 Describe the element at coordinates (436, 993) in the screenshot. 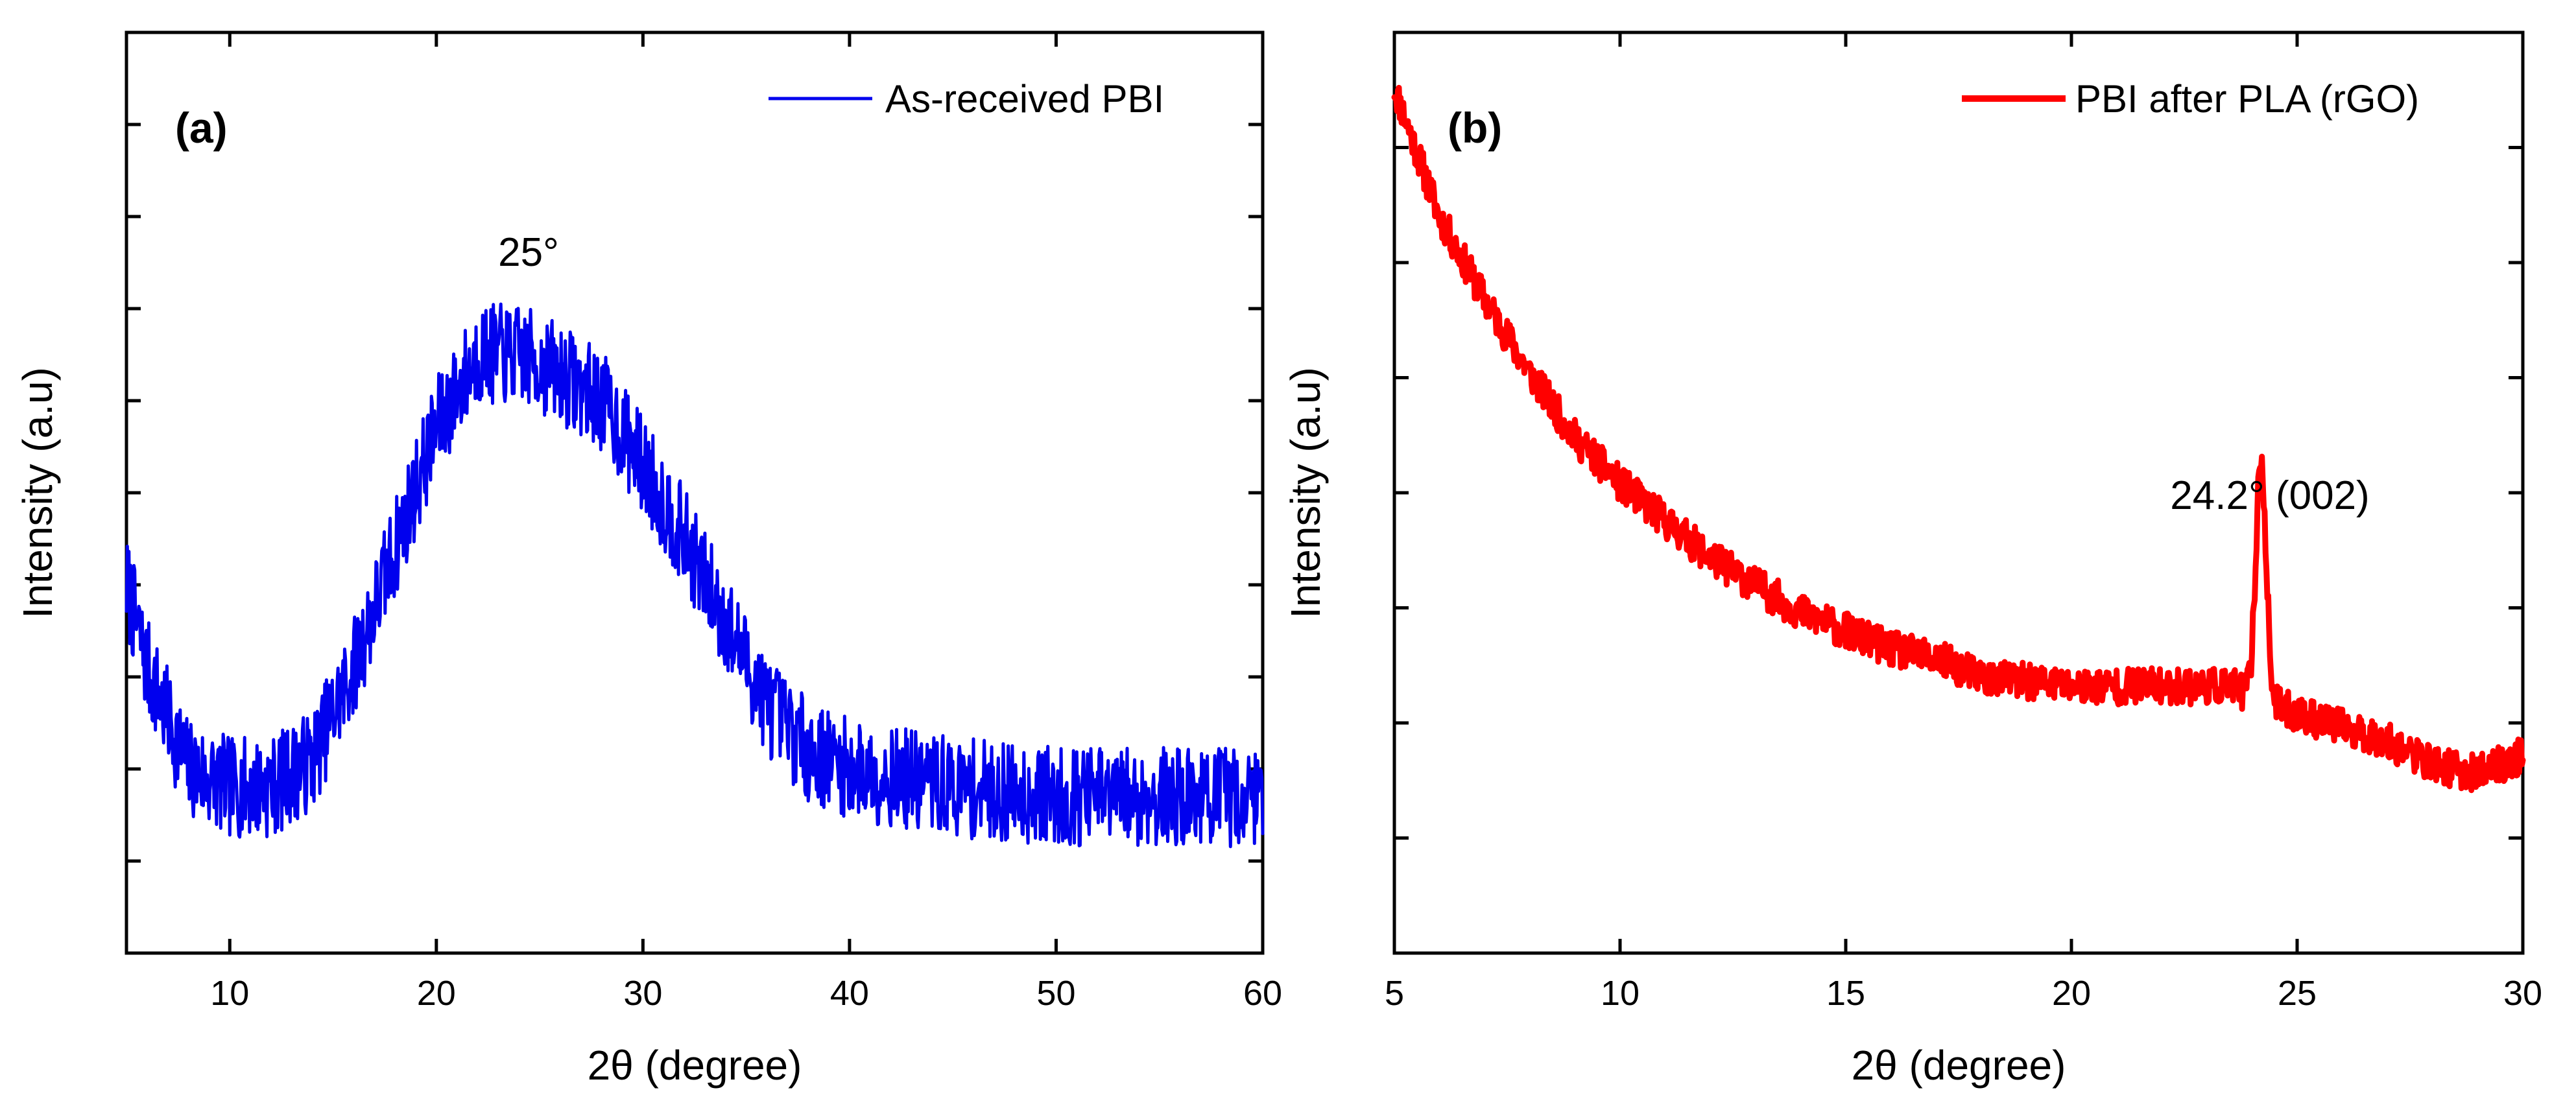

I see `panel-a-x-tick-label: 20` at that location.